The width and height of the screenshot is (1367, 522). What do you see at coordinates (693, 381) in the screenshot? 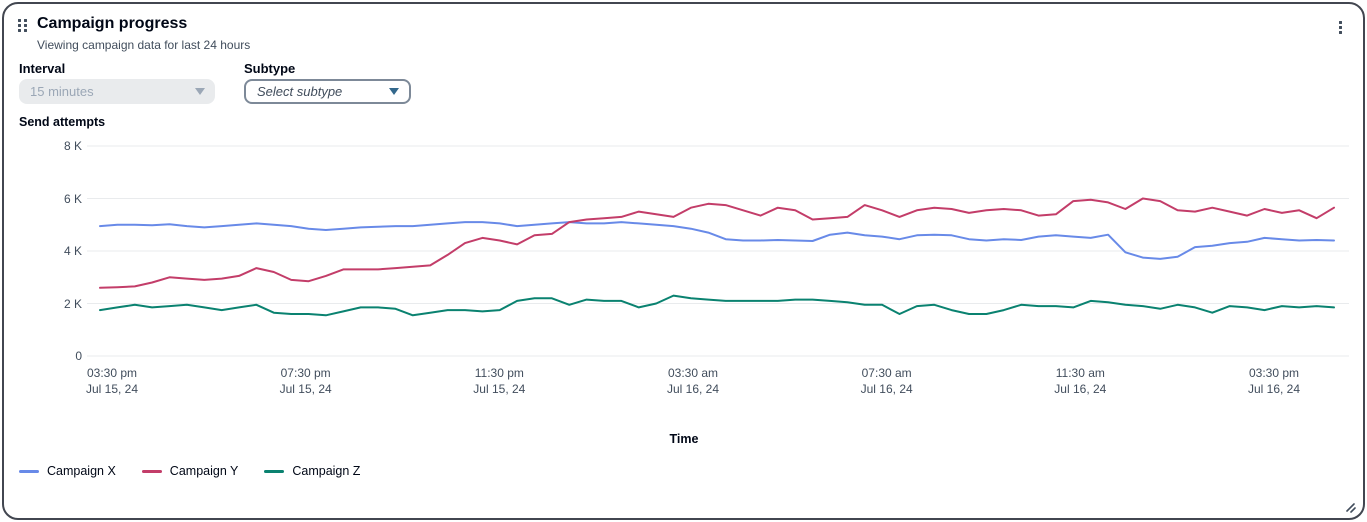
I see `x-tick-label: 03:30 am Jul 16, 24` at bounding box center [693, 381].